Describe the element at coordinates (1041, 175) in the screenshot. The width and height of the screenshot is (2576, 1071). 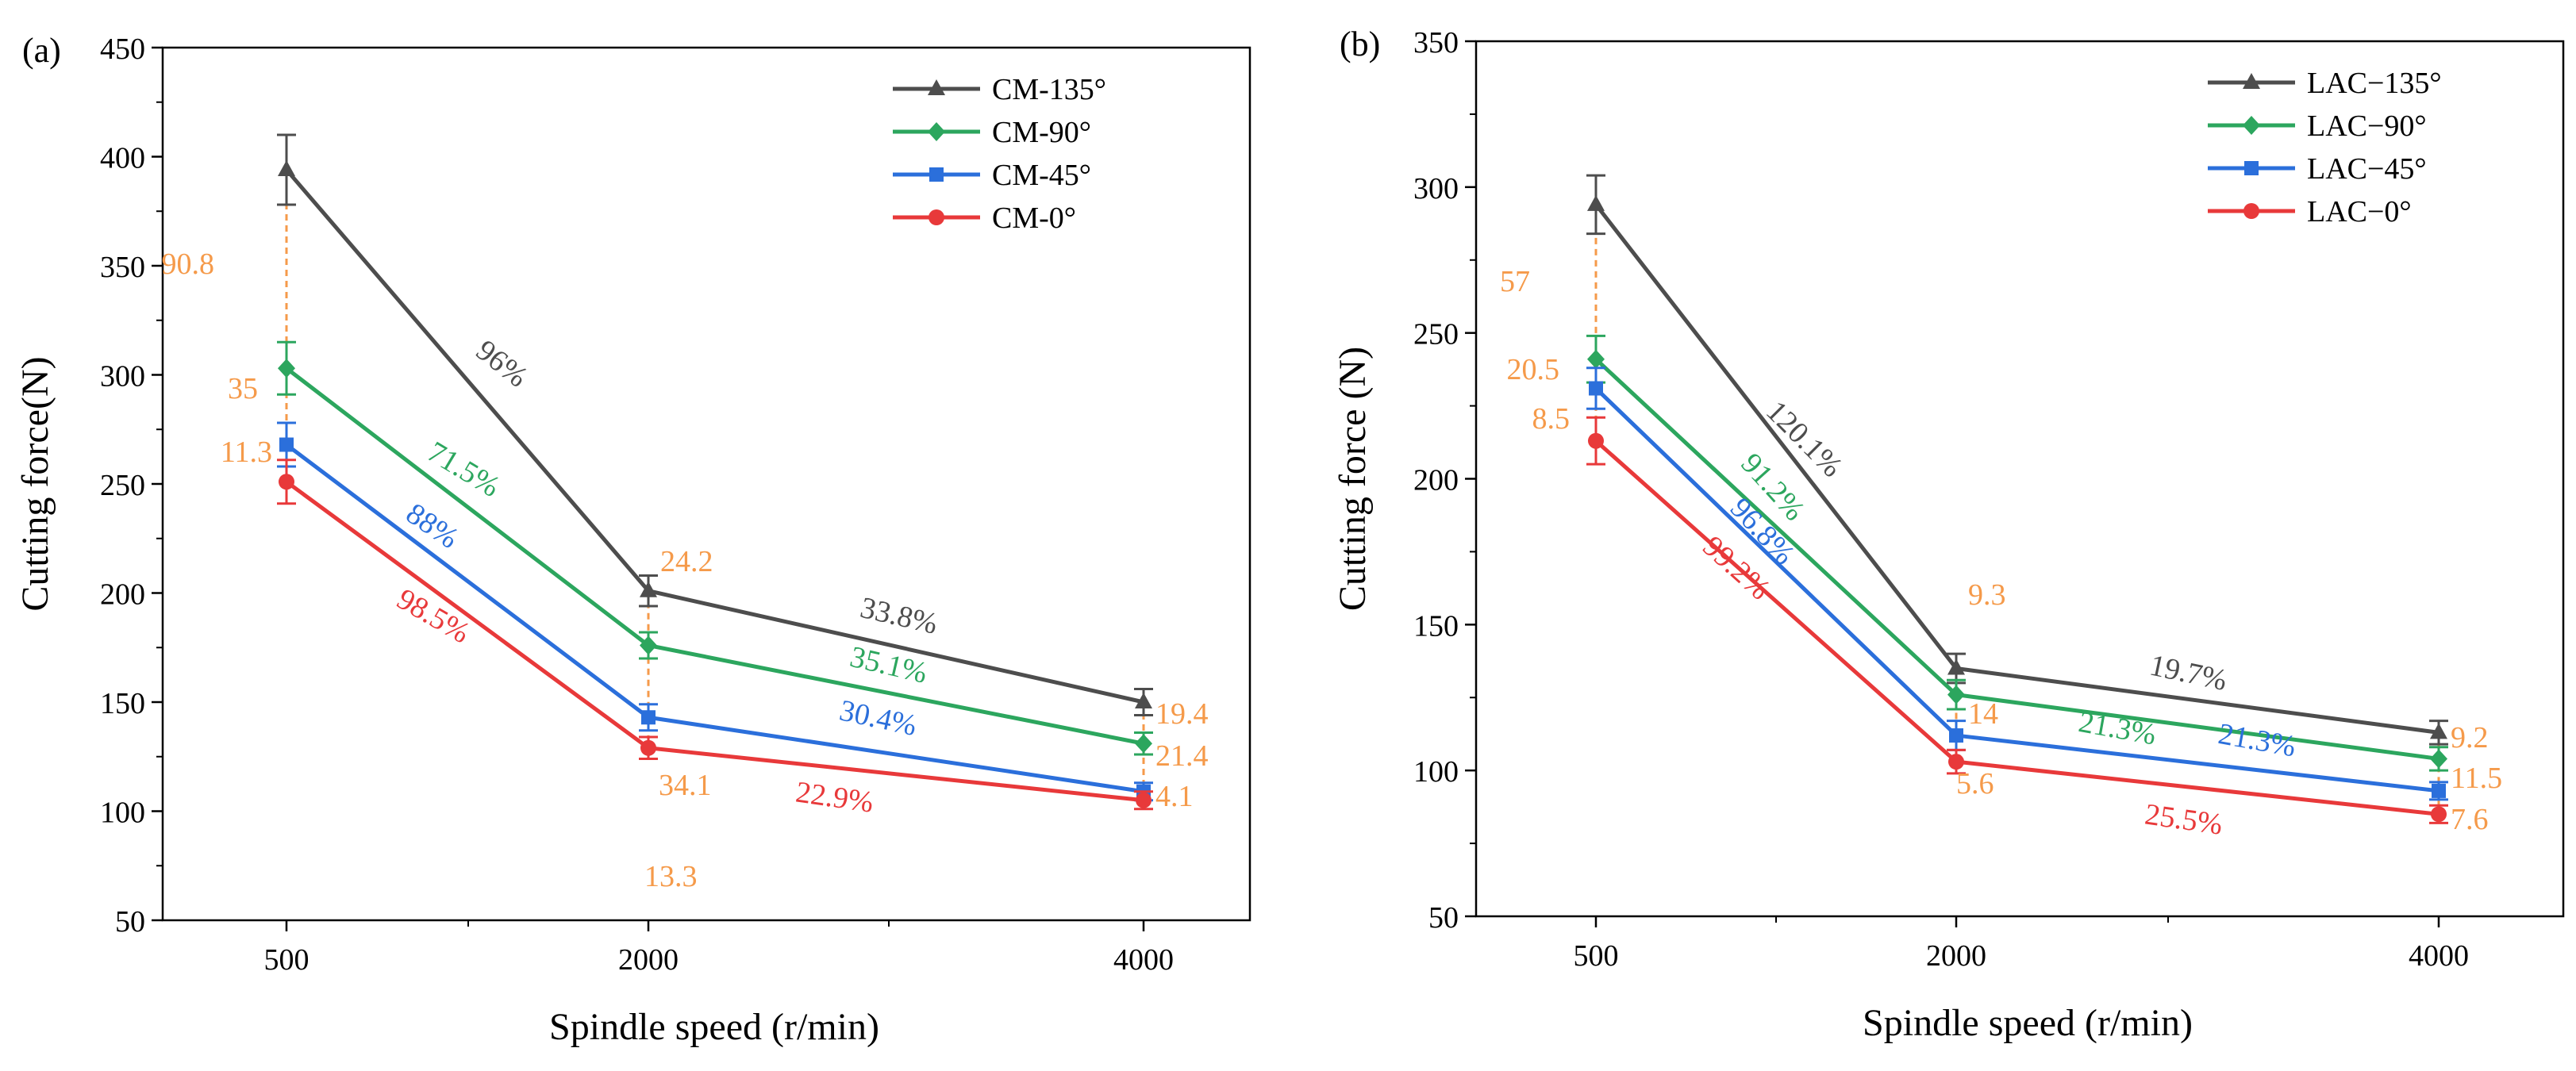
I see `legend-label-a-2: CM-45°` at that location.